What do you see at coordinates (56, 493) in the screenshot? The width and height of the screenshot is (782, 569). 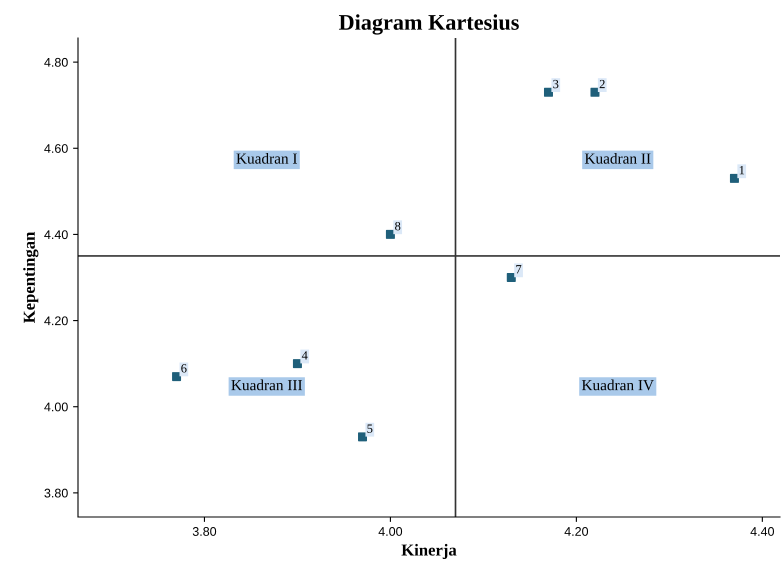 I see `y-tick-label: 3.80` at bounding box center [56, 493].